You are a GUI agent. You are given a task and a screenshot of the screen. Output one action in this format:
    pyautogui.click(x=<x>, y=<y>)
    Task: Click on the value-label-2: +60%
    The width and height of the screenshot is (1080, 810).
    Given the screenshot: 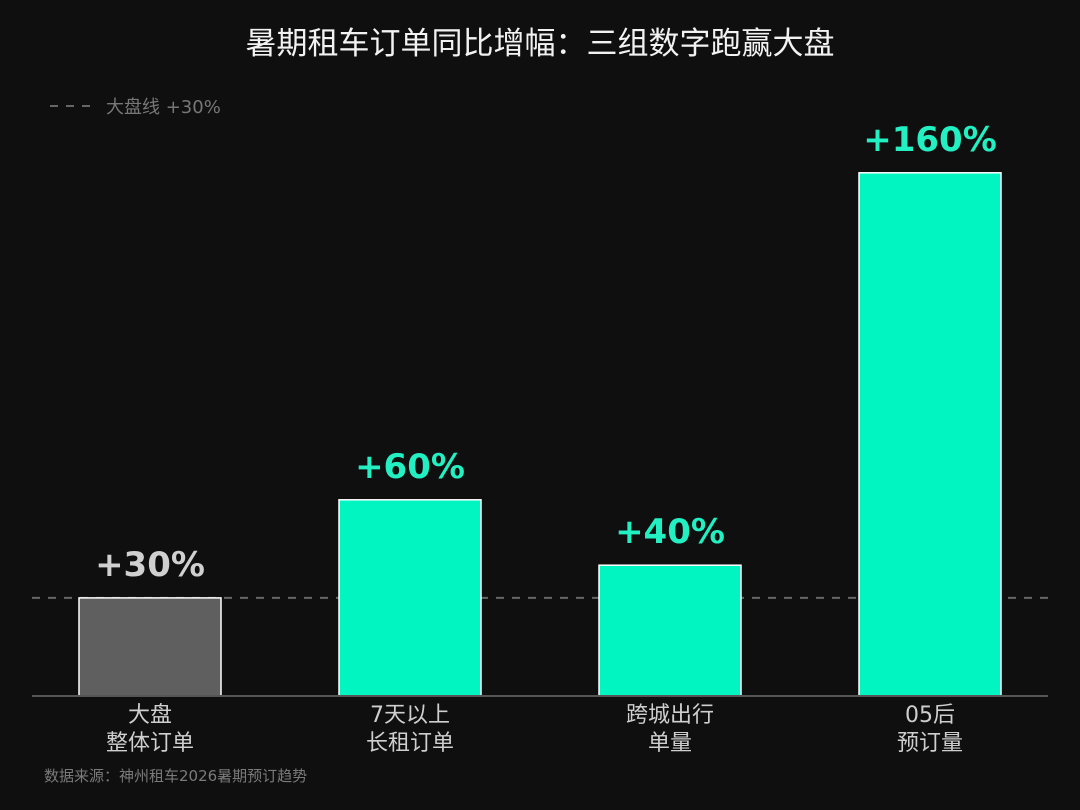 What is the action you would take?
    pyautogui.click(x=410, y=467)
    